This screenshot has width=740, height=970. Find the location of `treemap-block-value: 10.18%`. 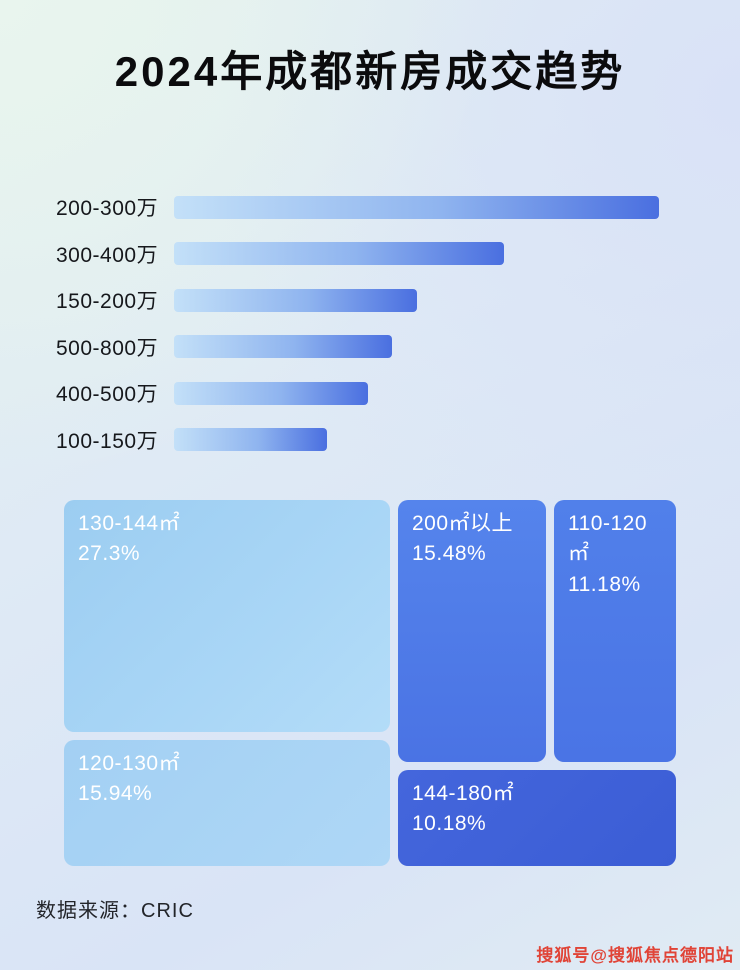

treemap-block-value: 10.18% is located at coordinates (449, 824).